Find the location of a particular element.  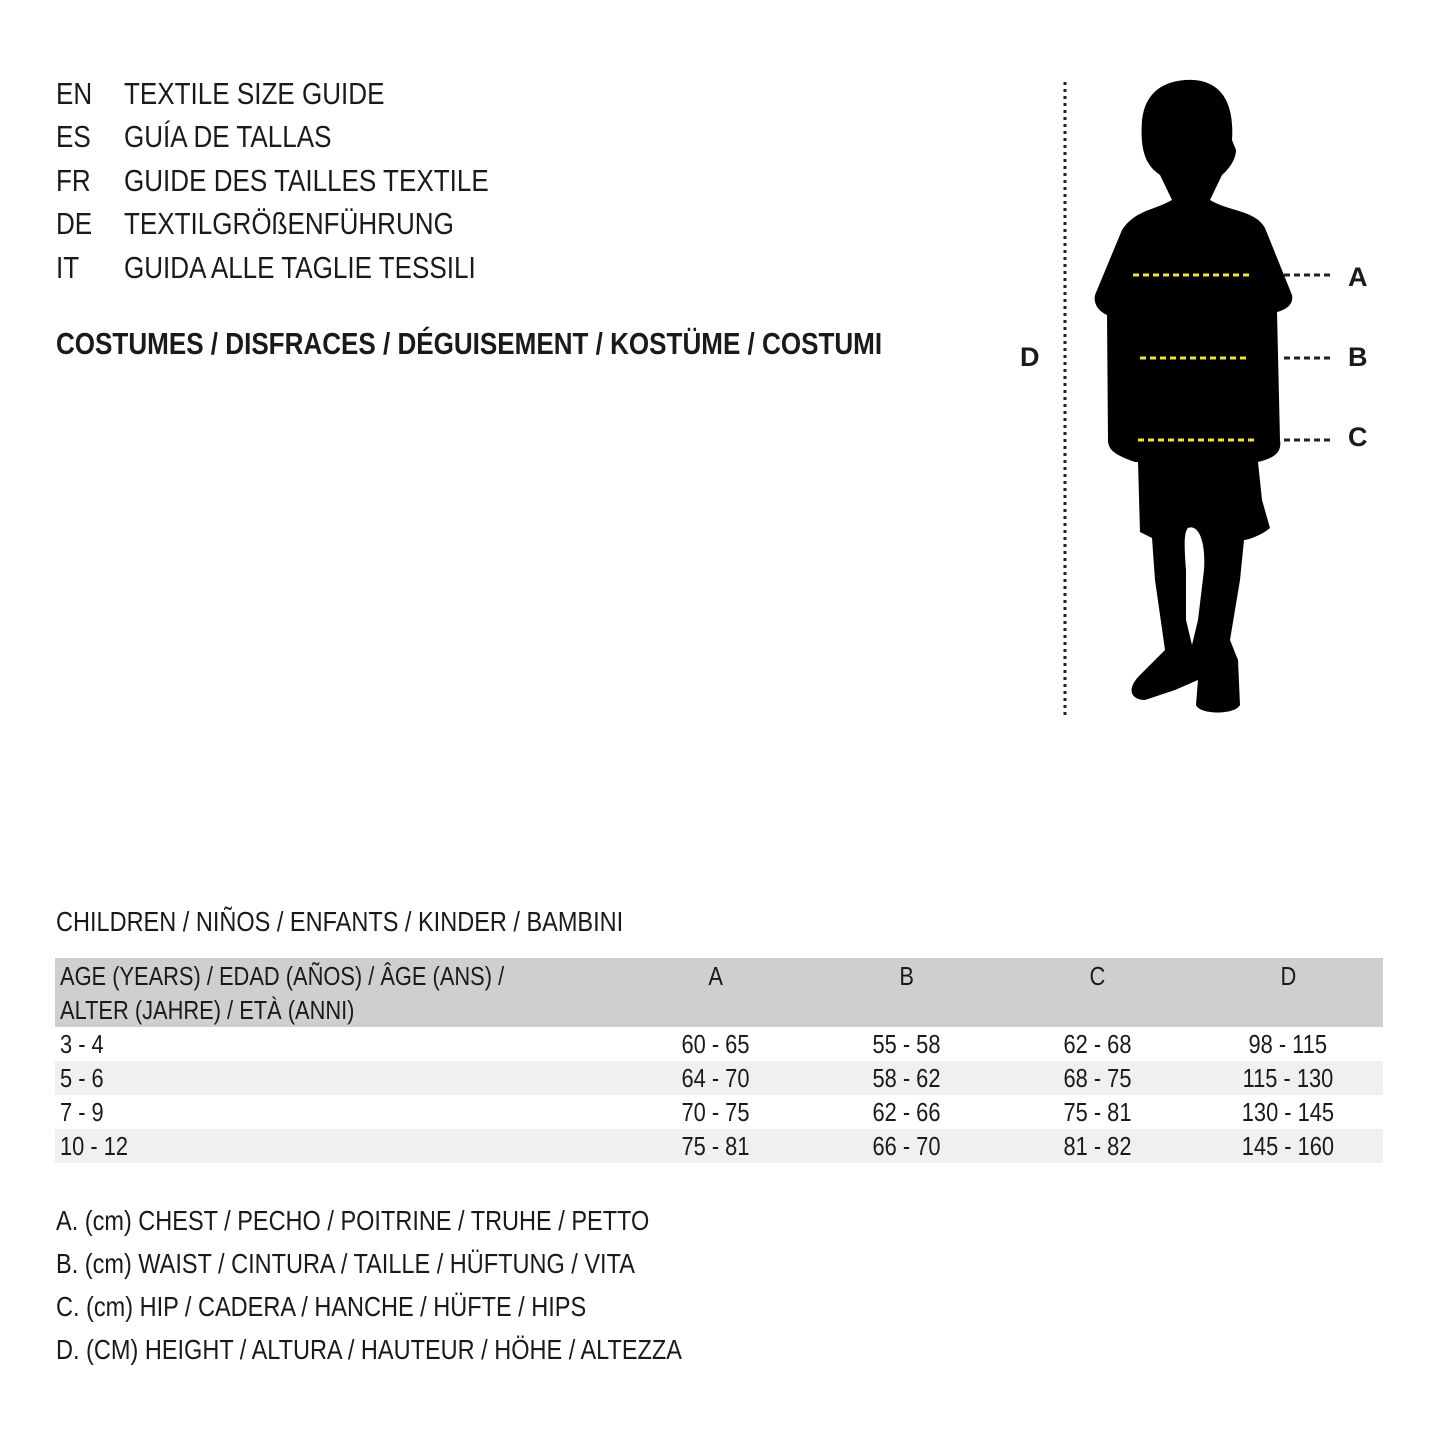

cell-a: 64 - 70 is located at coordinates (715, 1078).